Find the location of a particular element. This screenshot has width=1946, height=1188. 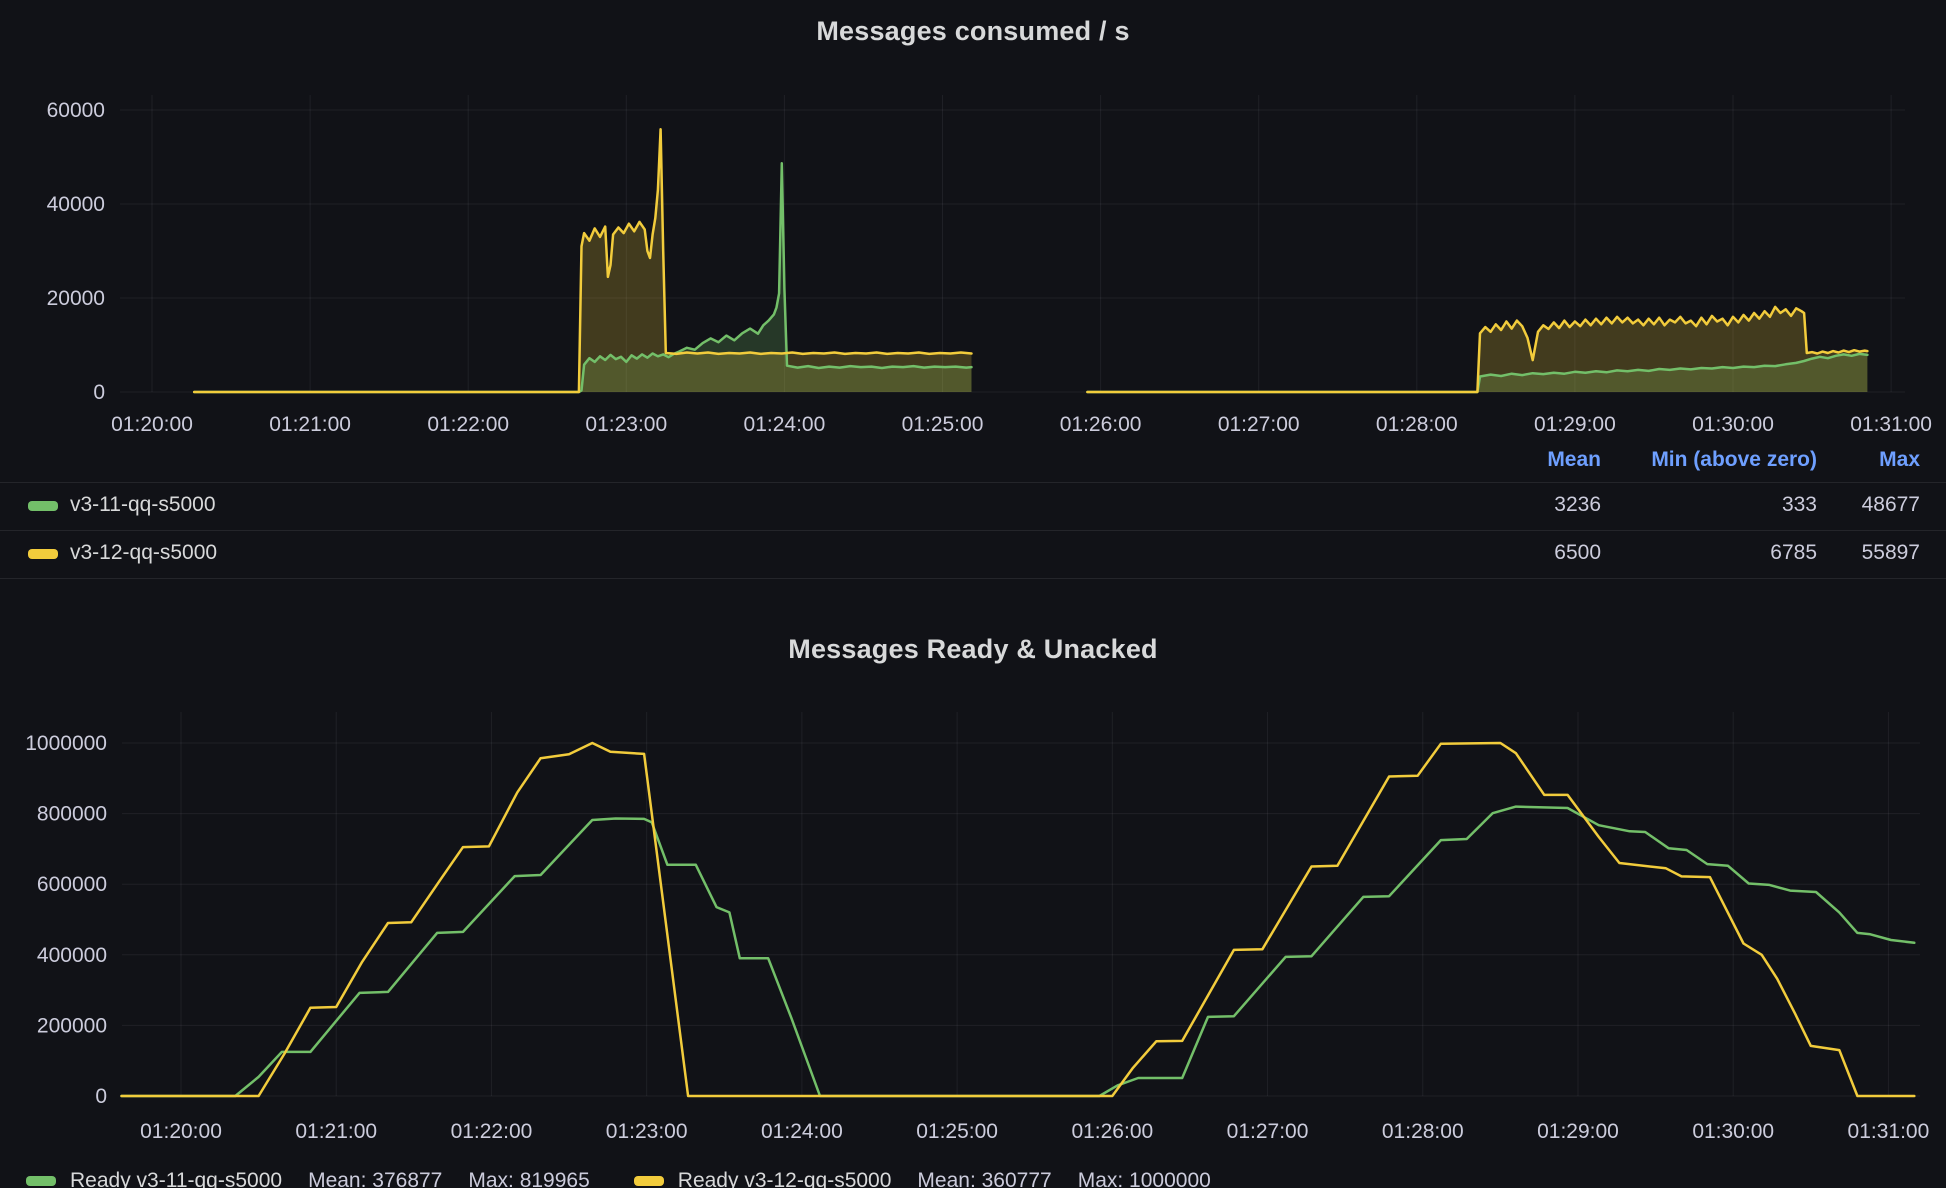

y-axis-tick-label: 800000 is located at coordinates (72, 814).